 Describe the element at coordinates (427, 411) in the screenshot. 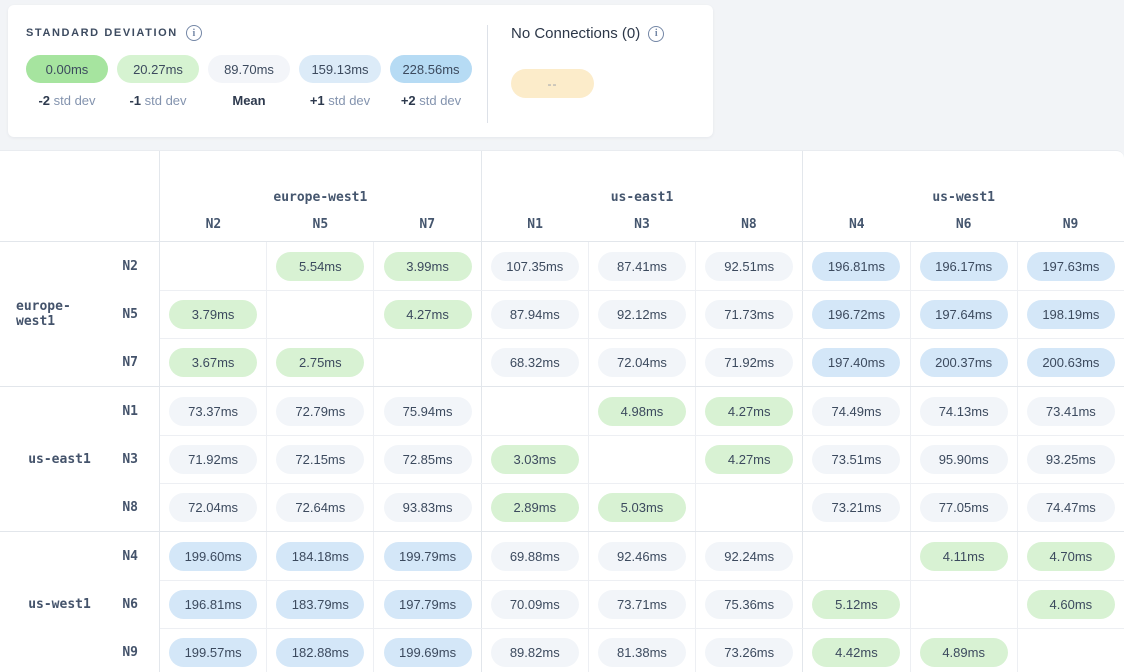

I see `latency-pill: 75.94ms` at that location.